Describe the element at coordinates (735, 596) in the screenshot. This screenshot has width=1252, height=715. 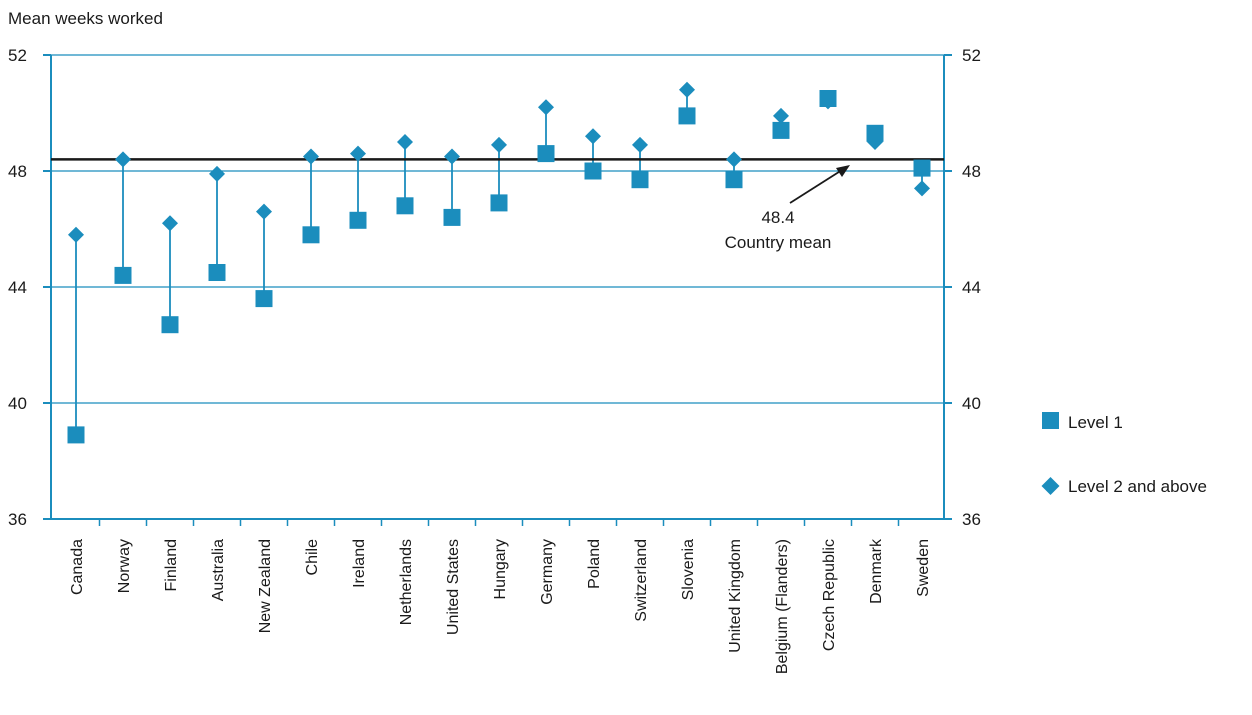
I see `x-tick-label: United Kingdom` at that location.